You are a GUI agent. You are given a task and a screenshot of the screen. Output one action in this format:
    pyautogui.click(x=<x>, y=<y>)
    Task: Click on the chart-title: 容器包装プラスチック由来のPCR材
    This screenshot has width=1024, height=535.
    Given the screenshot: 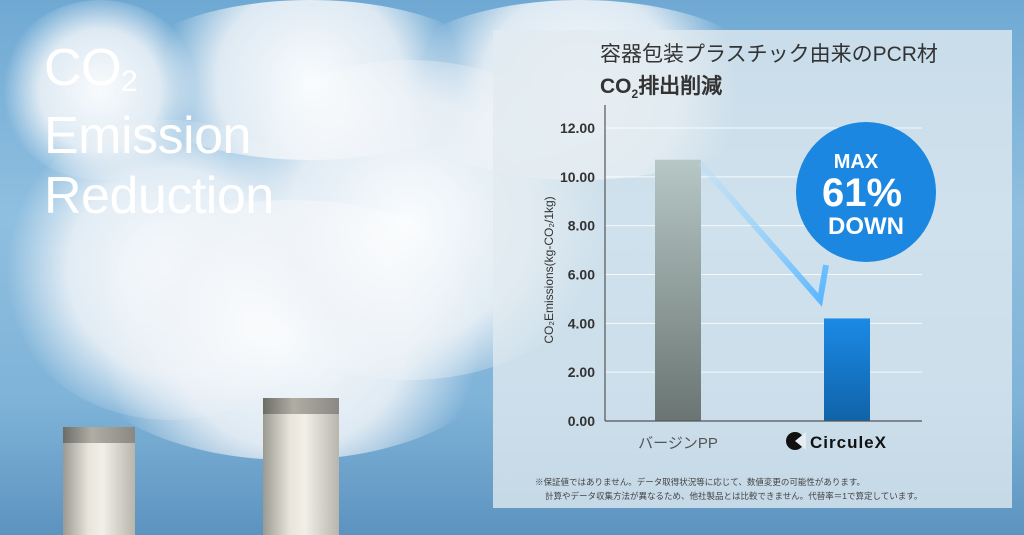 What is the action you would take?
    pyautogui.click(x=769, y=54)
    